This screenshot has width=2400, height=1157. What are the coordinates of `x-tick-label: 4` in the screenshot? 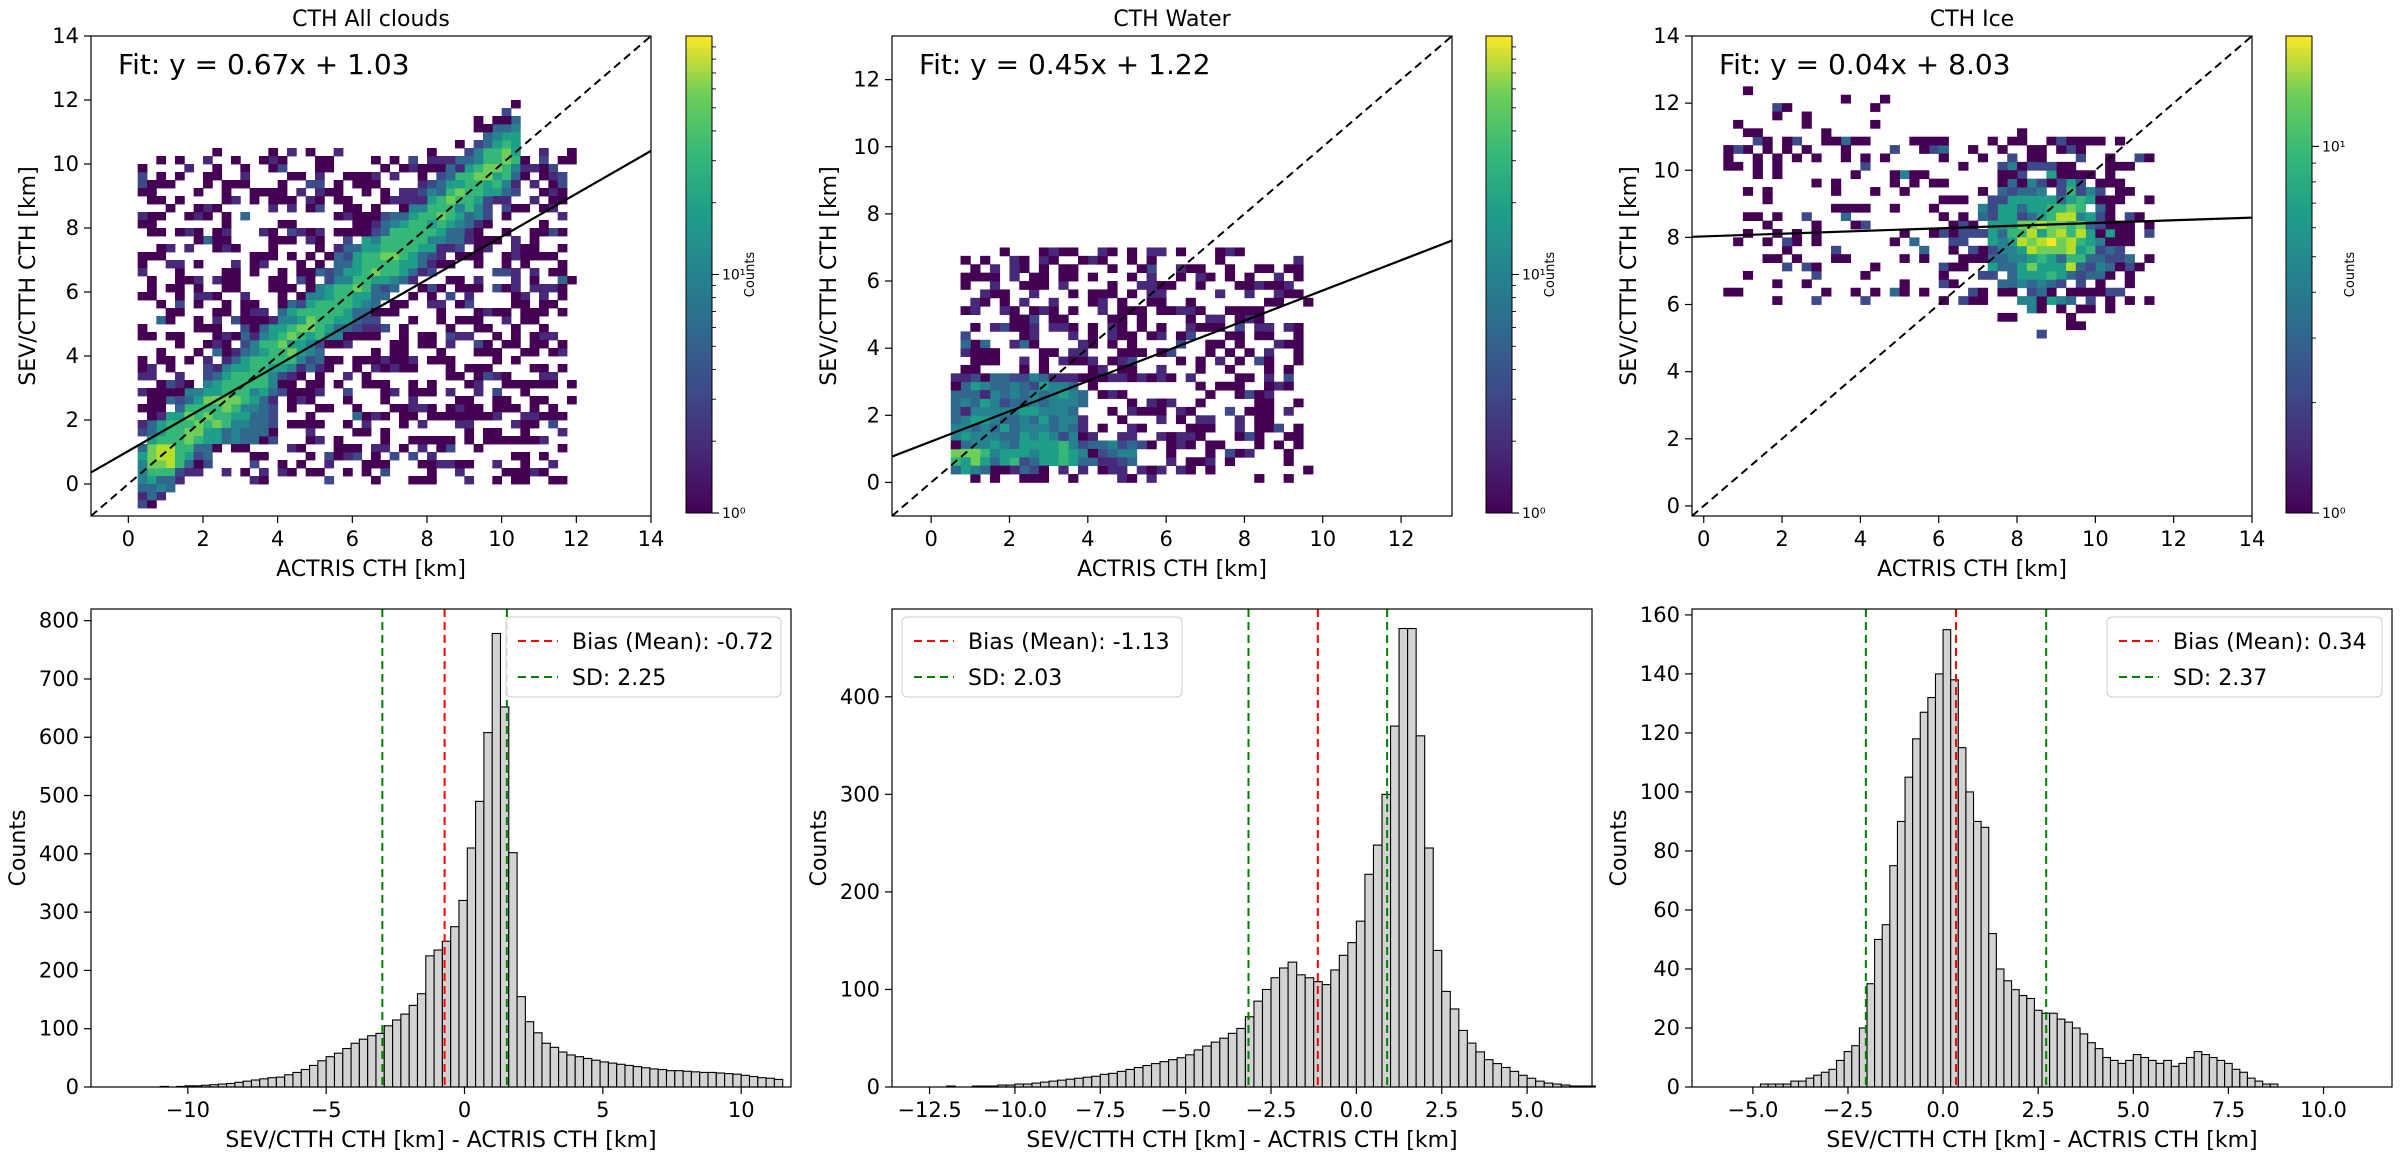 It's located at (277, 539).